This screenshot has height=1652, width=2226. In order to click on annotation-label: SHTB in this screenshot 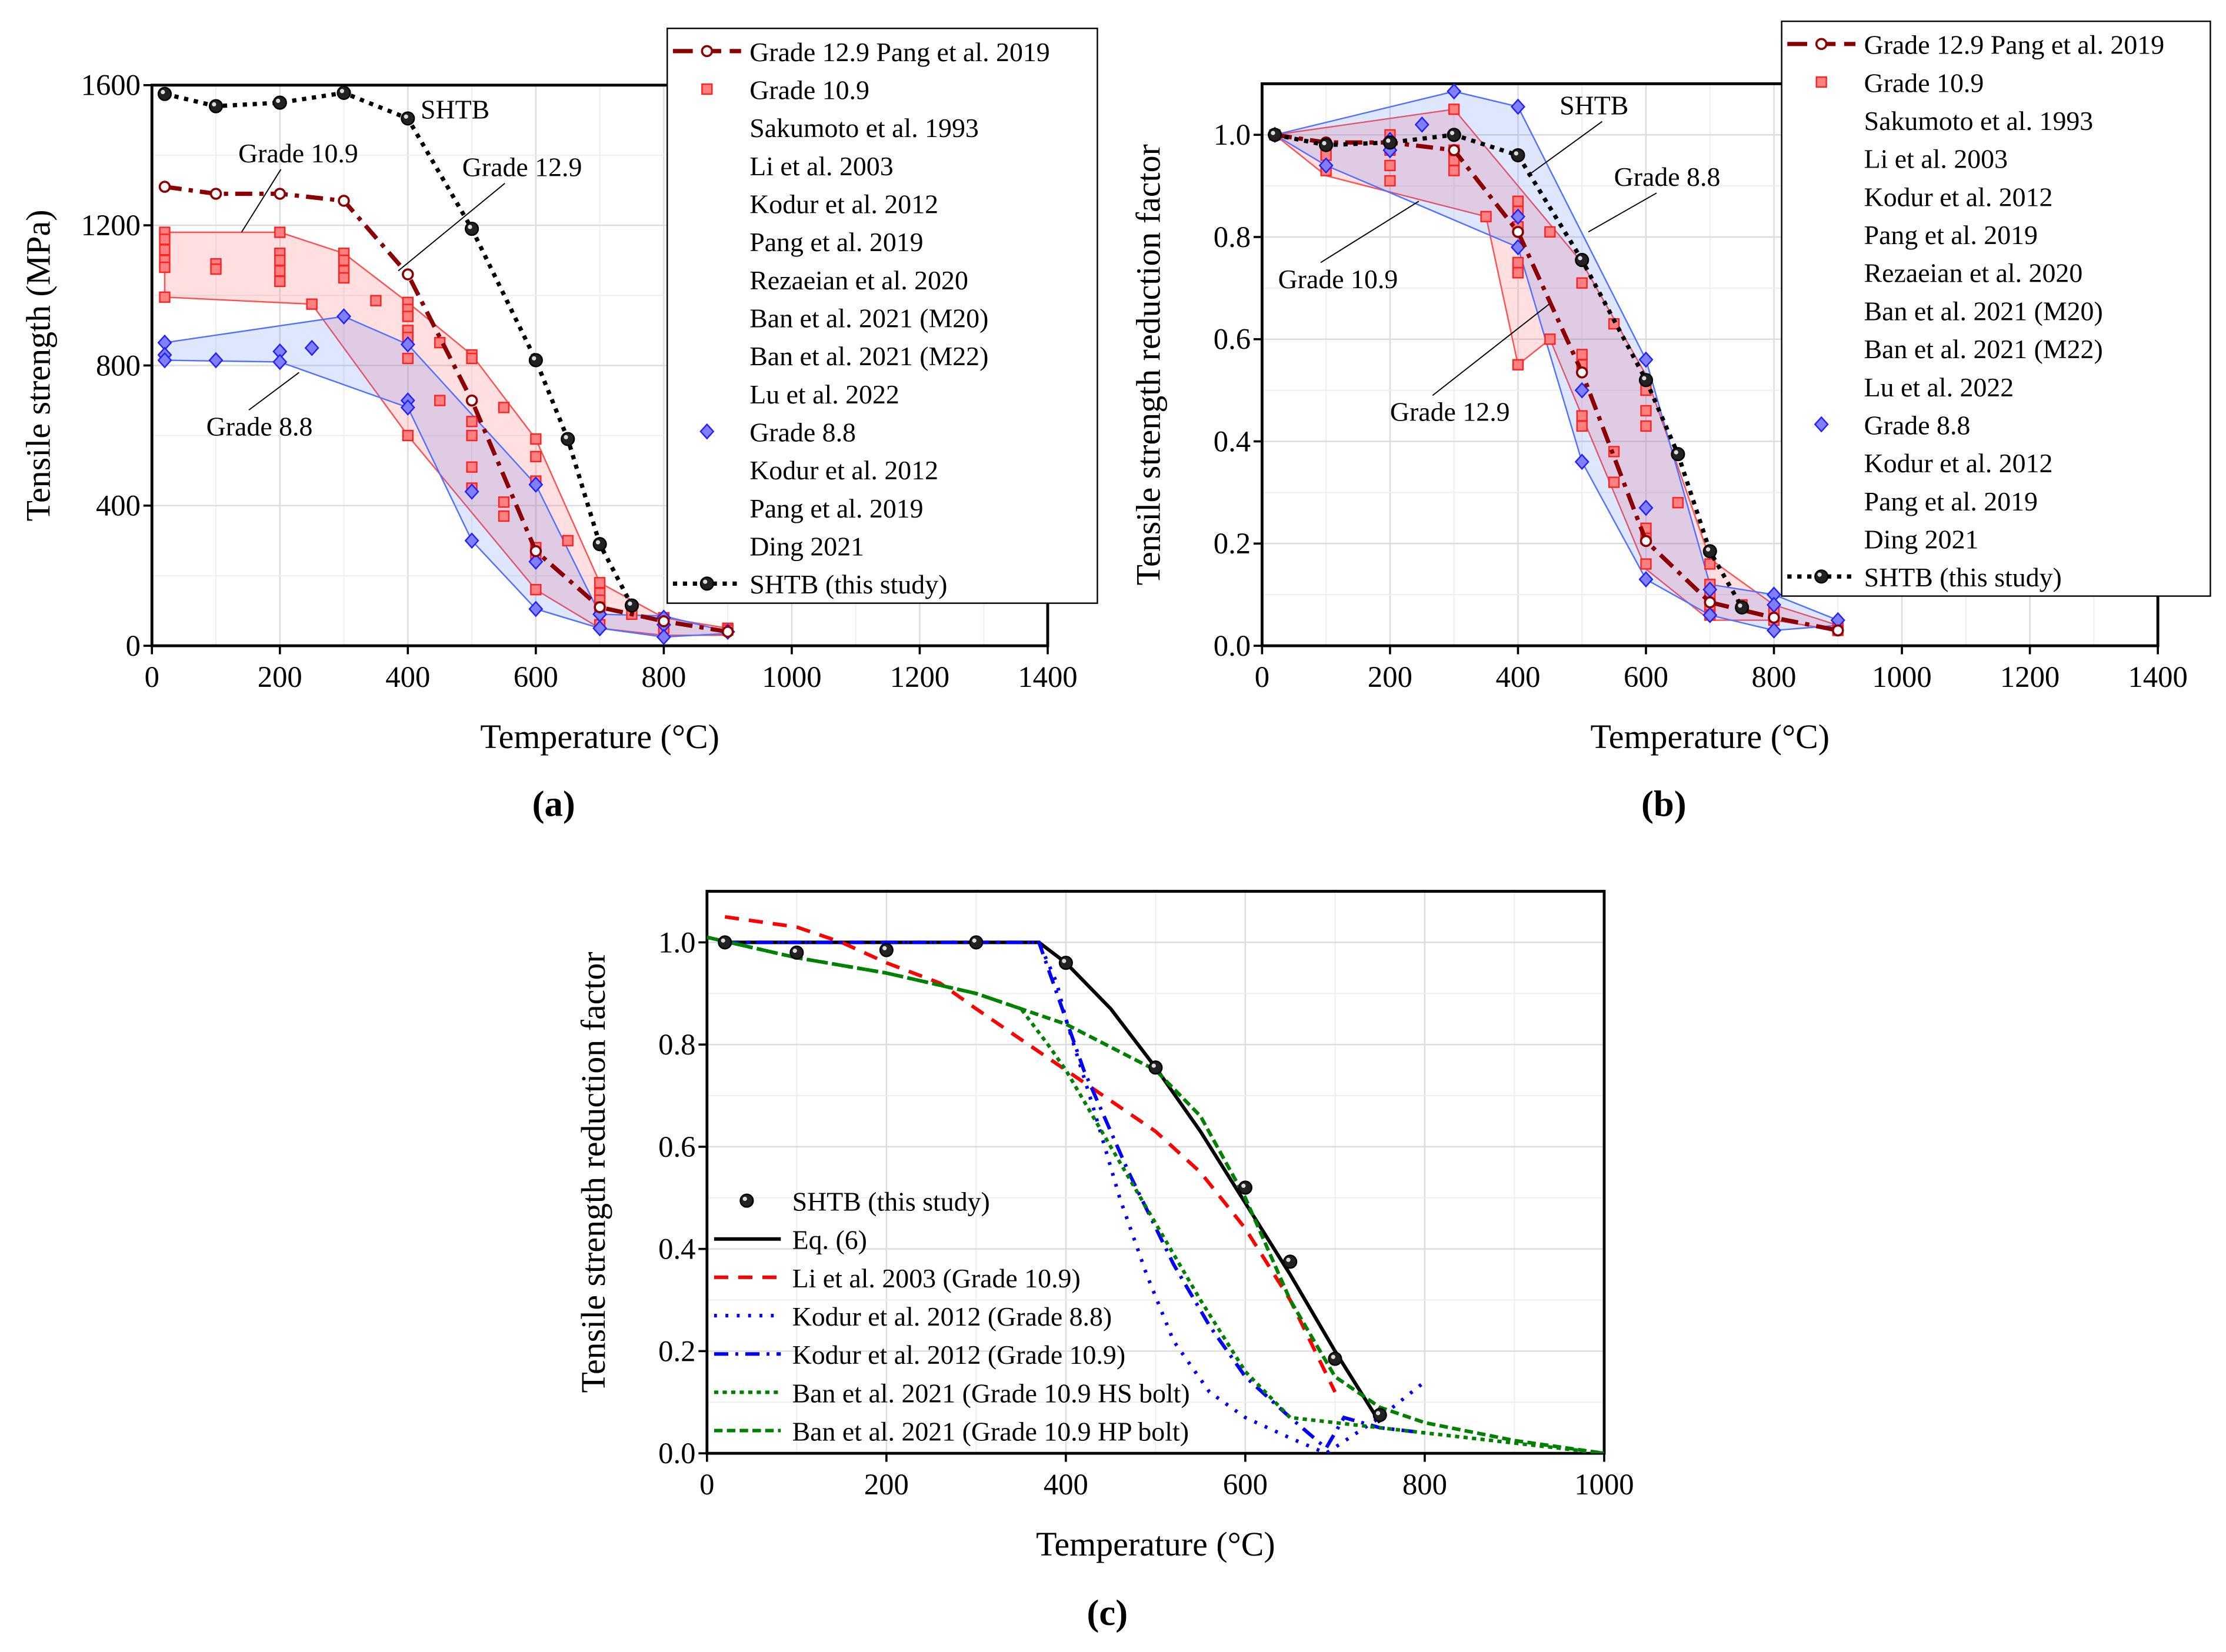, I will do `click(455, 109)`.